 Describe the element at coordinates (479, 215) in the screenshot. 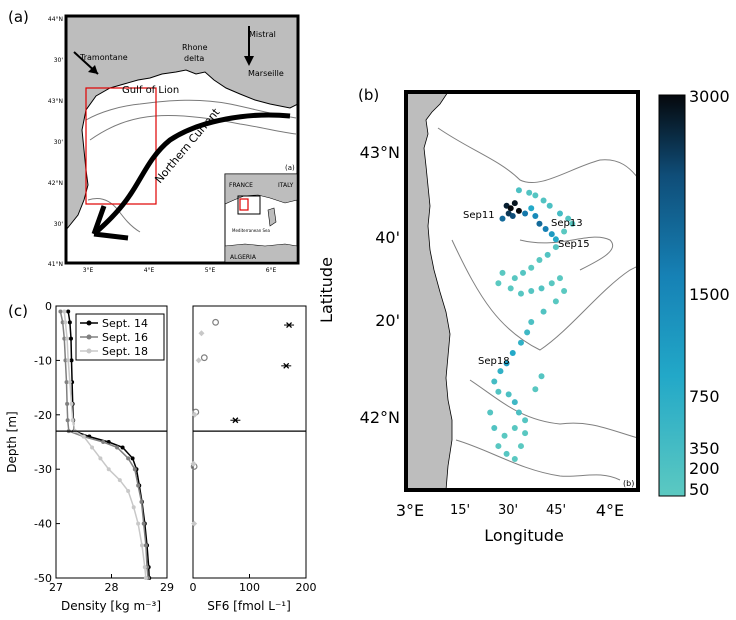

I see `panel-b-station: Sep11` at that location.